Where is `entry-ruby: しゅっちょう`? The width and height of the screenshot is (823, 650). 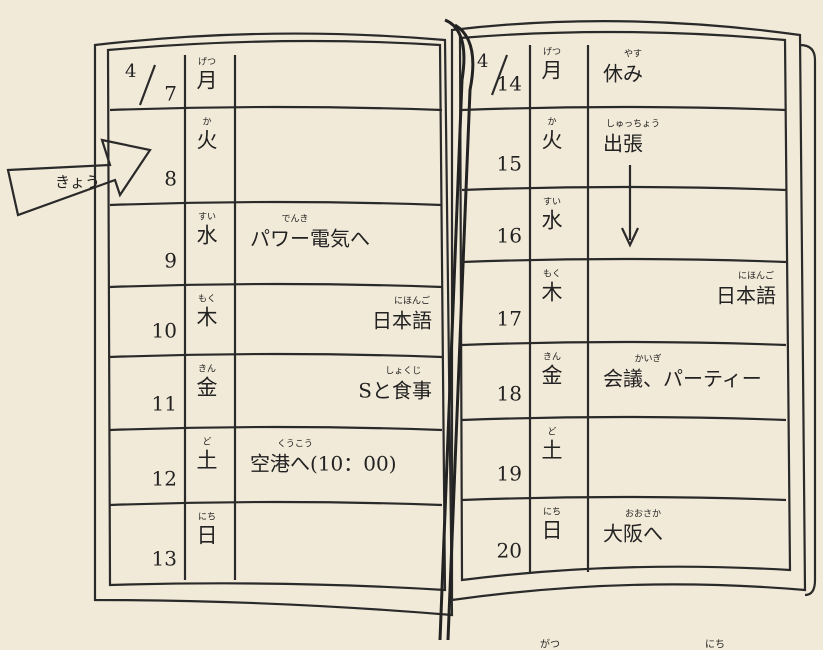 entry-ruby: しゅっちょう is located at coordinates (633, 124).